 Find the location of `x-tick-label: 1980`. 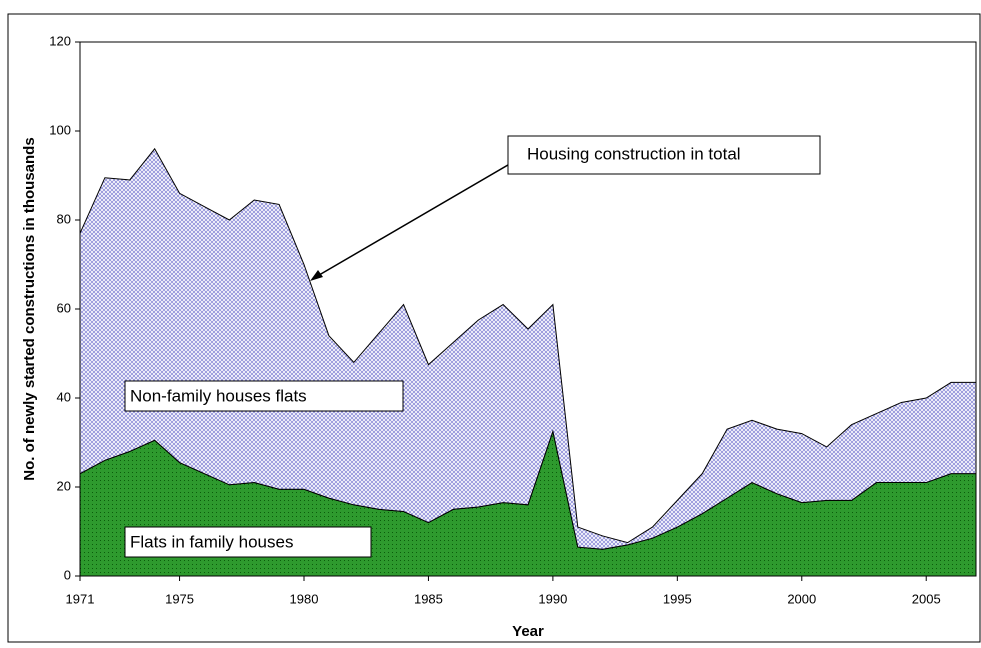

x-tick-label: 1980 is located at coordinates (304, 598).